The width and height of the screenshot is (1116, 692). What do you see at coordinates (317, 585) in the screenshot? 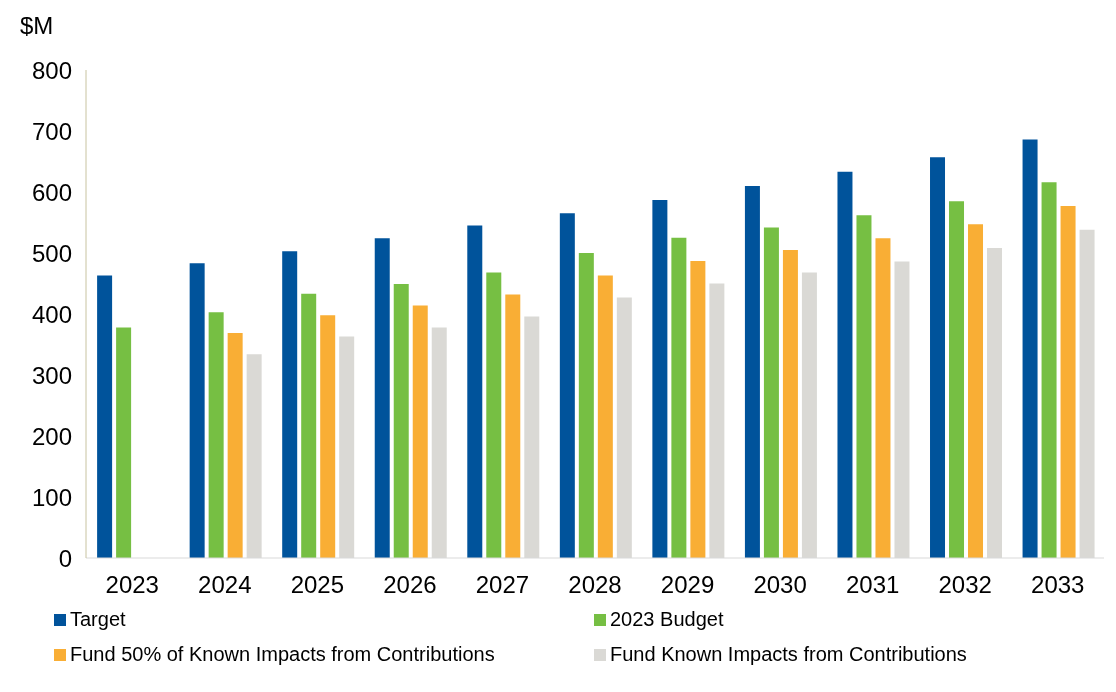
I see `x-tick-label: 2025` at bounding box center [317, 585].